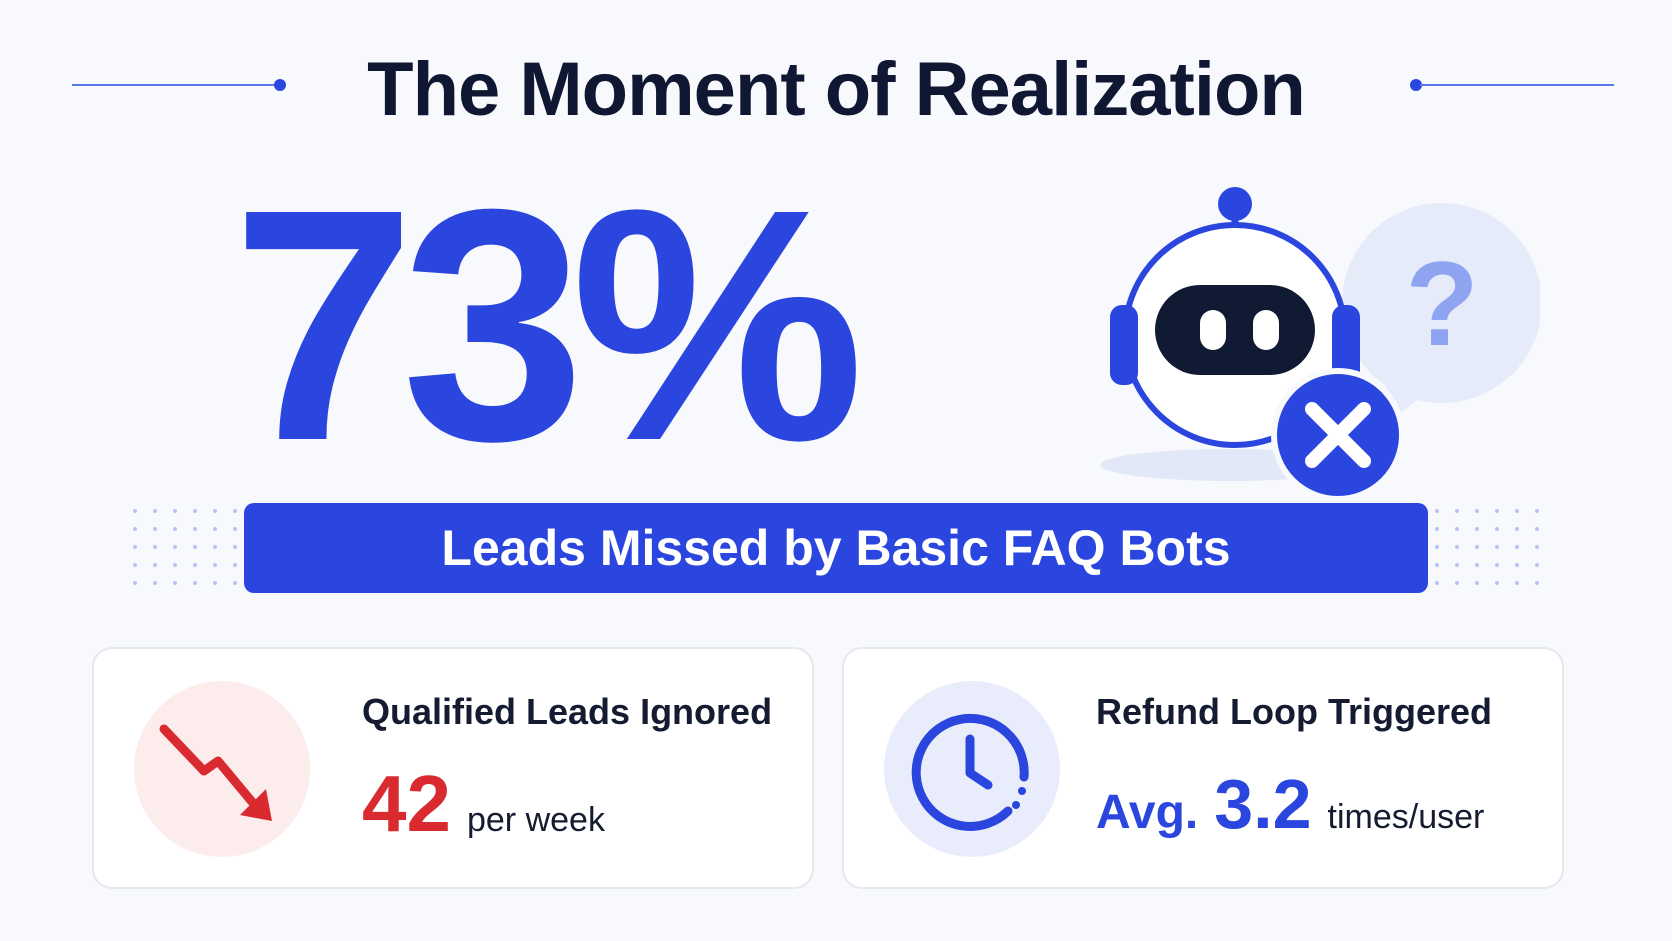 The height and width of the screenshot is (941, 1672). What do you see at coordinates (1147, 812) in the screenshot?
I see `card-prefix: Avg.` at bounding box center [1147, 812].